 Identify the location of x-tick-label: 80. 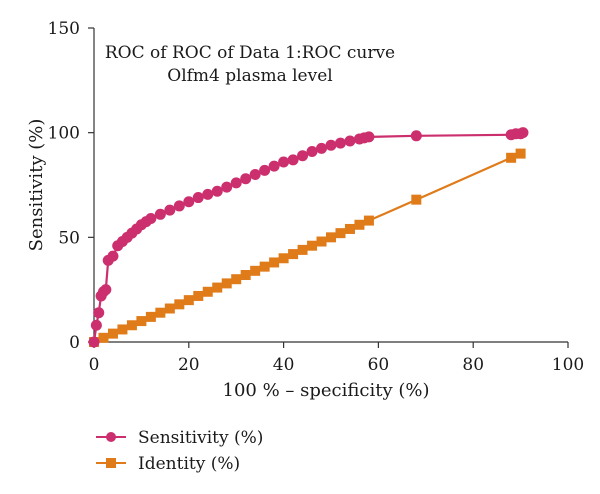
(473, 365).